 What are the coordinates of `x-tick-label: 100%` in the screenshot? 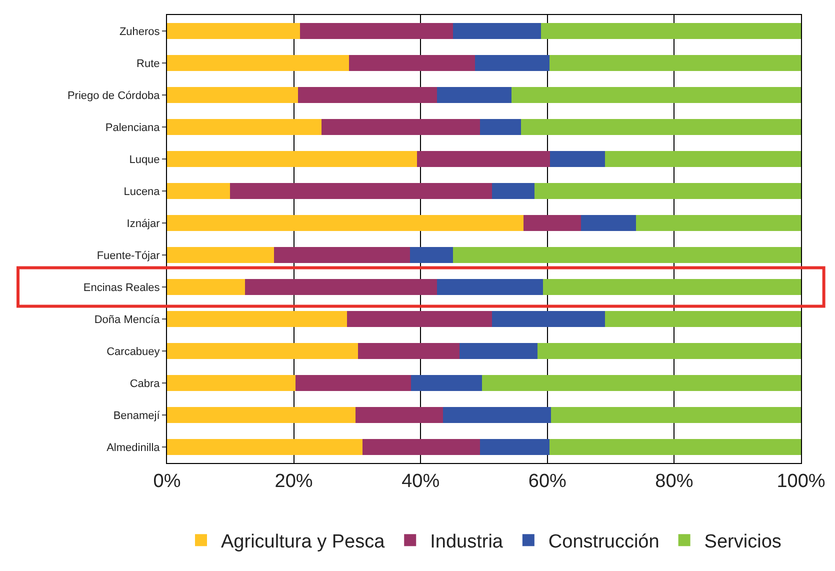 It's located at (801, 481).